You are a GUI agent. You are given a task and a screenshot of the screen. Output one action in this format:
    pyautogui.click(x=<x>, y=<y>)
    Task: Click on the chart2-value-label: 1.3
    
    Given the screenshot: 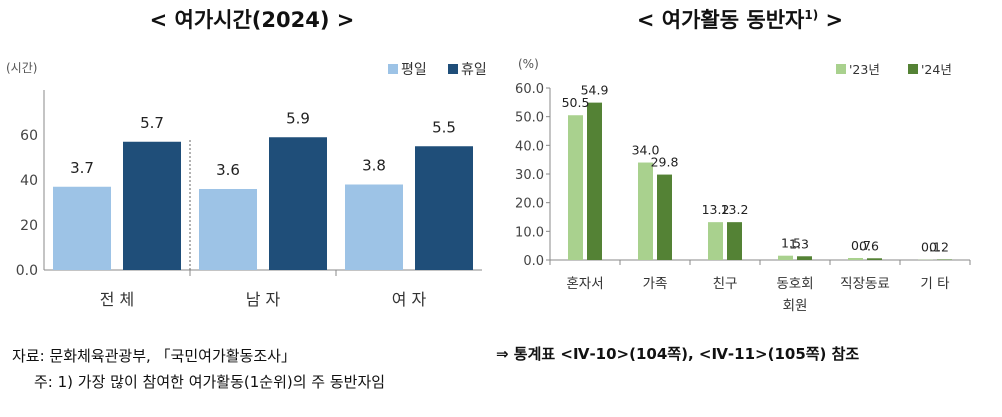 What is the action you would take?
    pyautogui.click(x=799, y=243)
    